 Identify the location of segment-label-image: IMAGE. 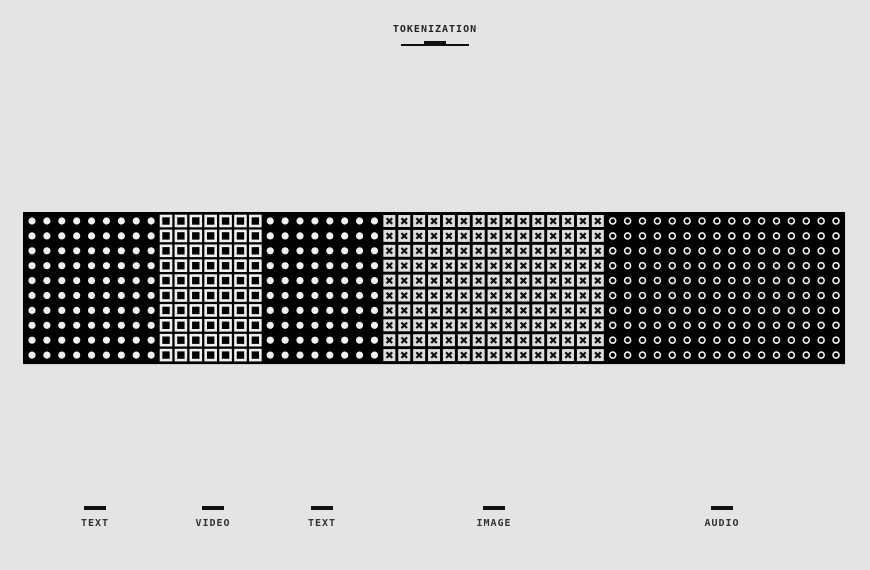
(494, 514).